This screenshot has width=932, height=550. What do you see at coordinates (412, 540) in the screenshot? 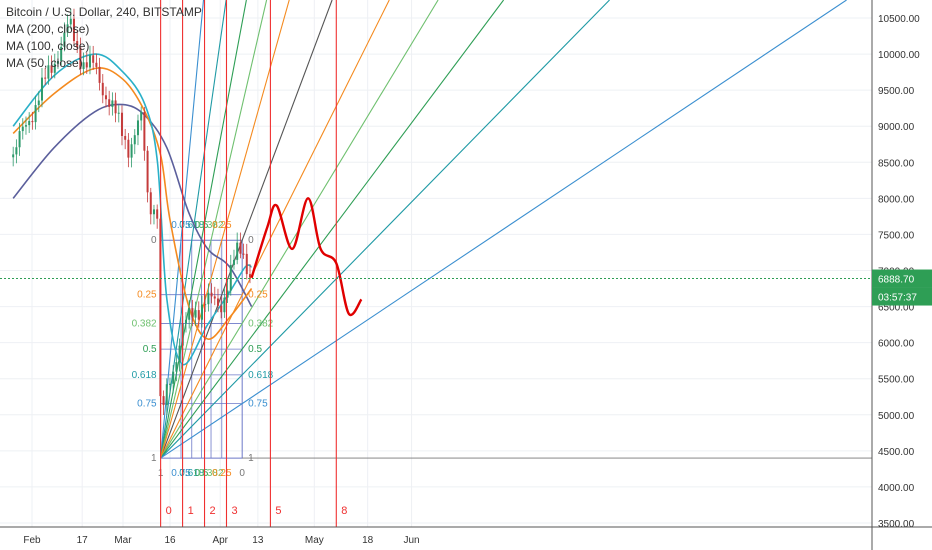
I see `x-tick-label: Jun` at bounding box center [412, 540].